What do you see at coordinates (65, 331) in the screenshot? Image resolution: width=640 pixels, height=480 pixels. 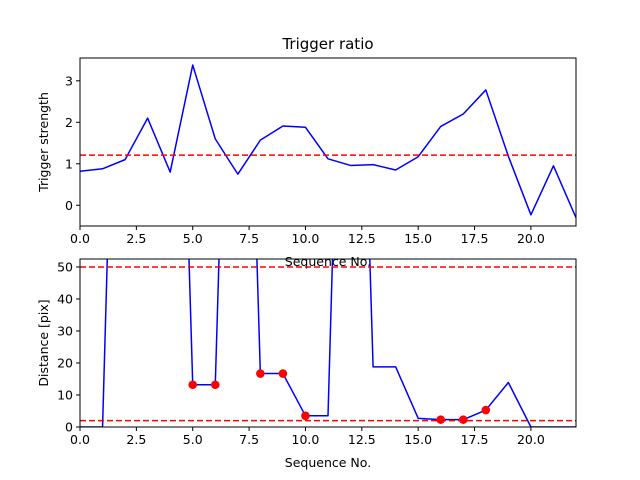 I see `y-tick-label: 30` at bounding box center [65, 331].